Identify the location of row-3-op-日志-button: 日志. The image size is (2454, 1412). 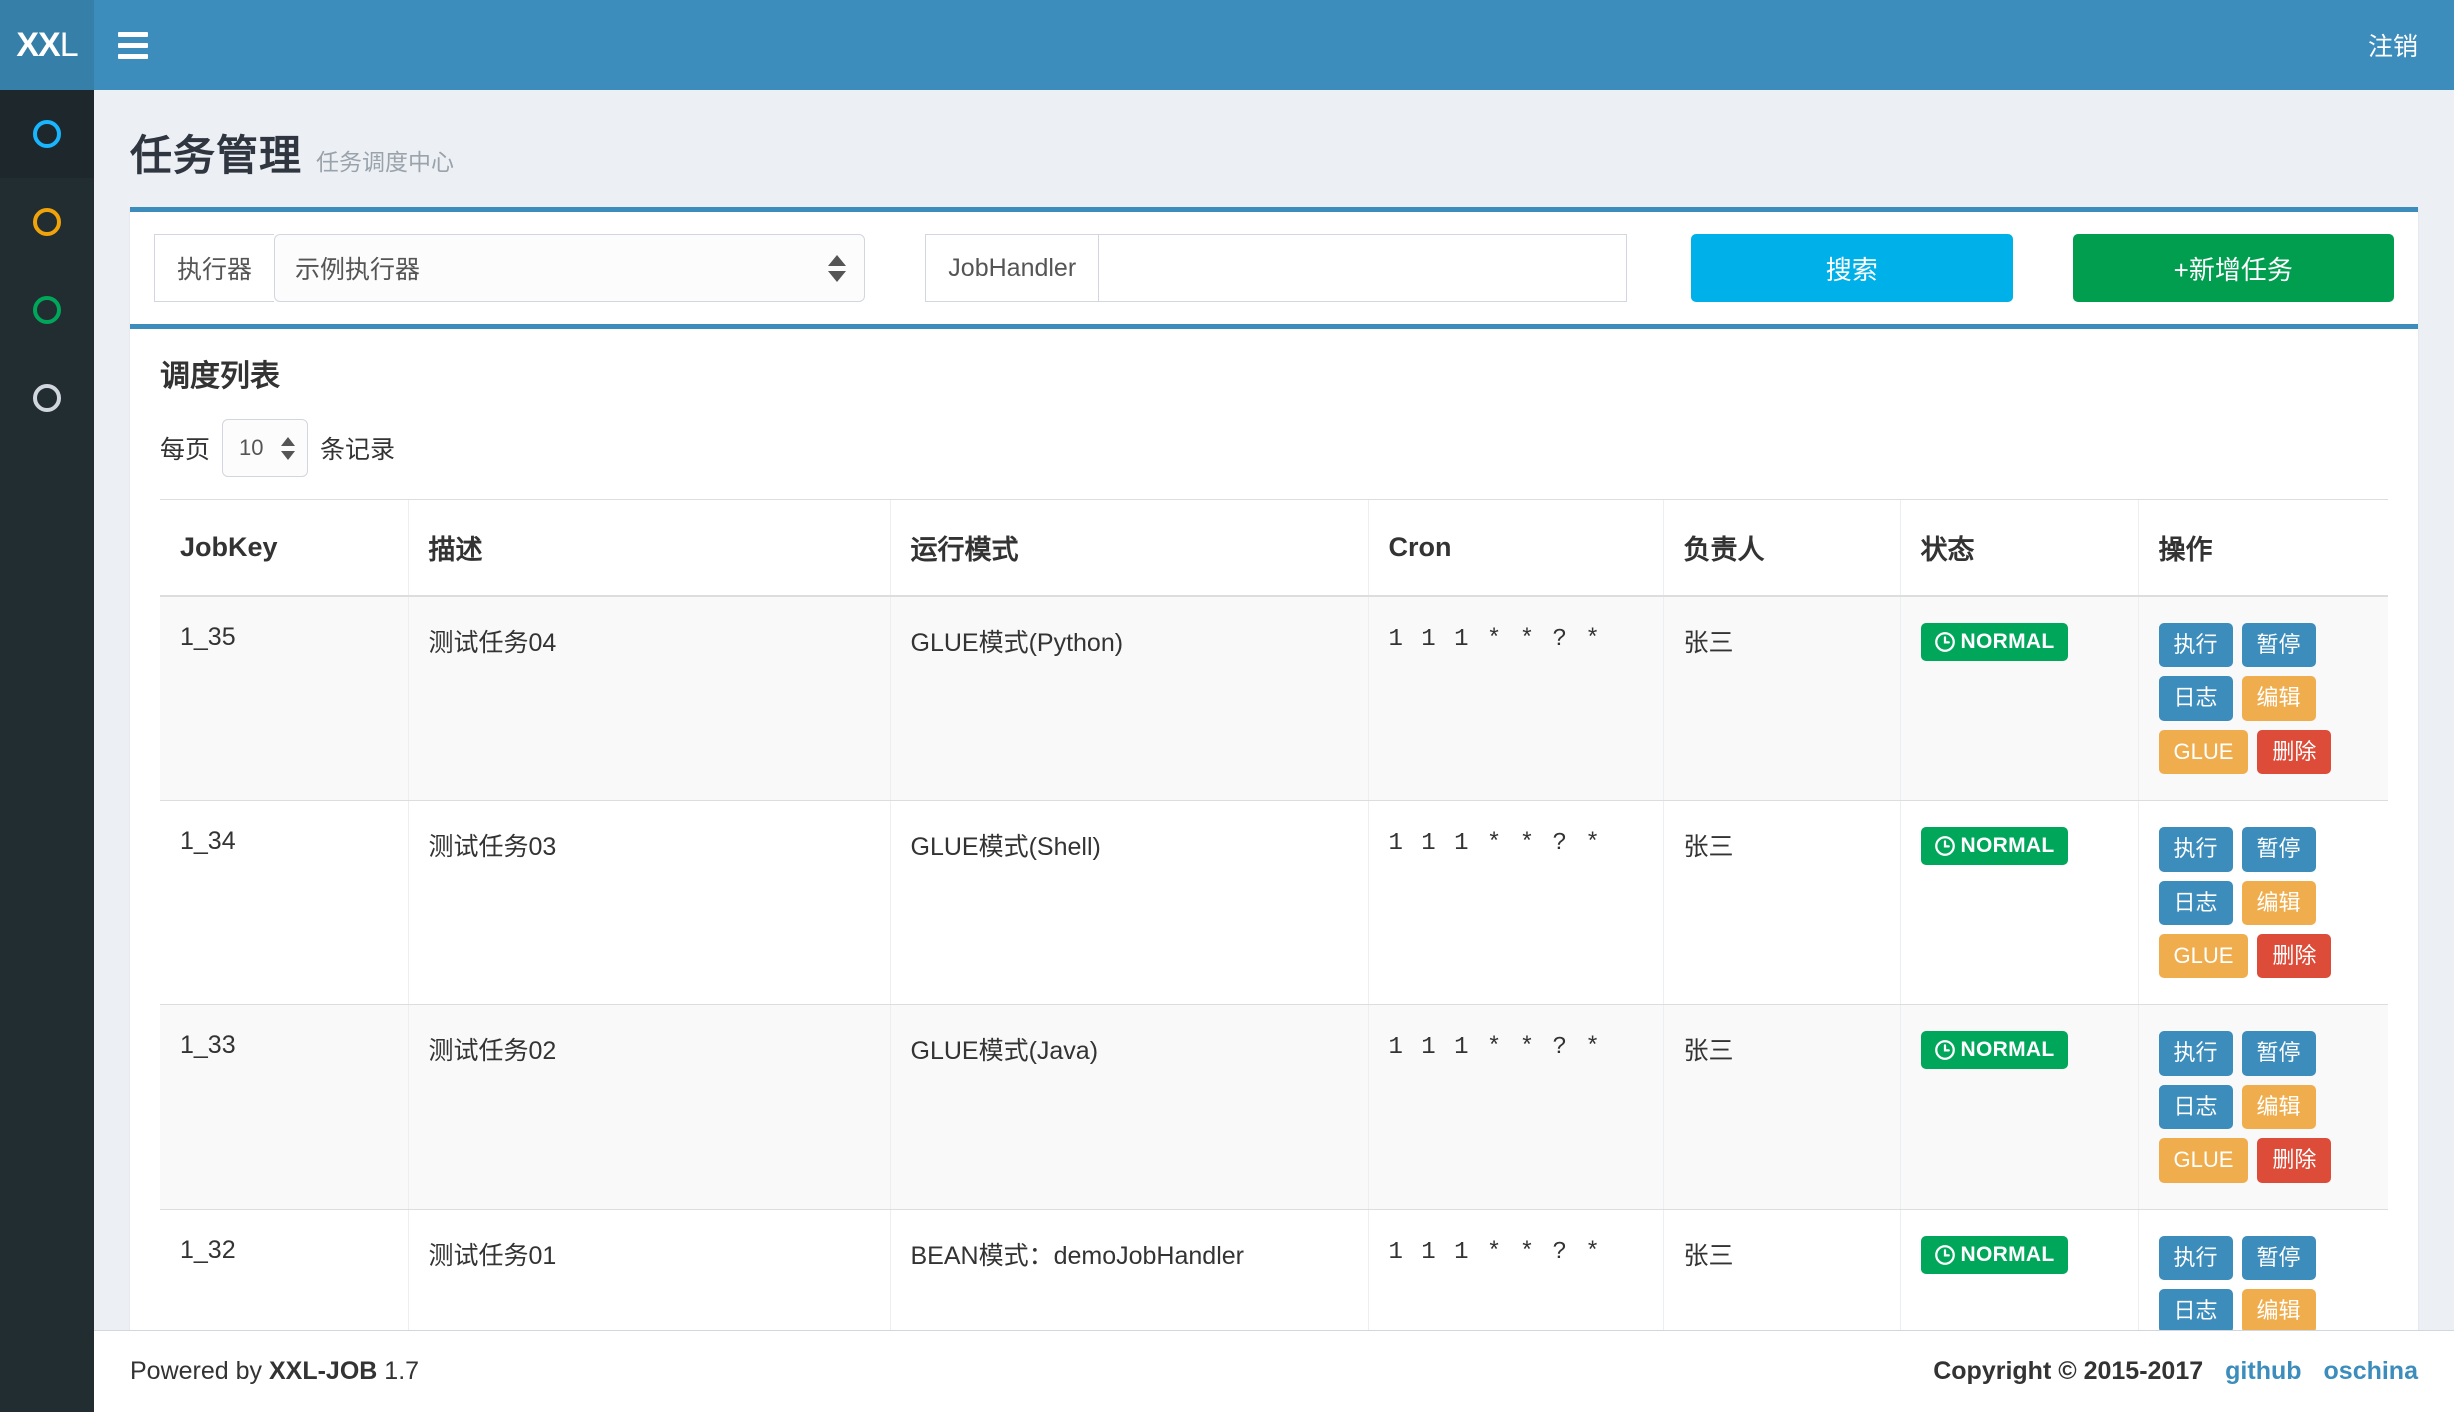
(2195, 1311).